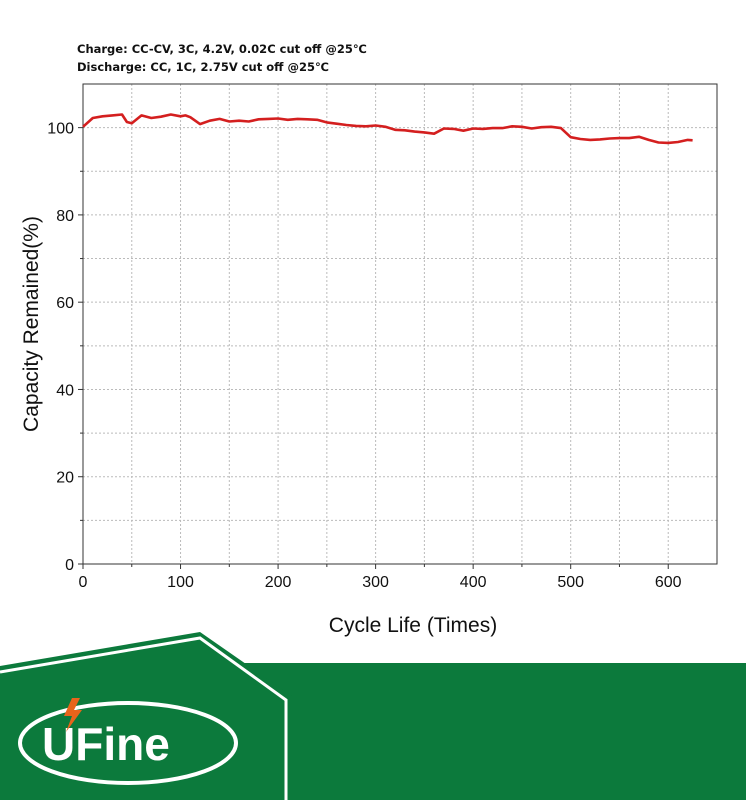  I want to click on x-tick-label: 300, so click(375, 582).